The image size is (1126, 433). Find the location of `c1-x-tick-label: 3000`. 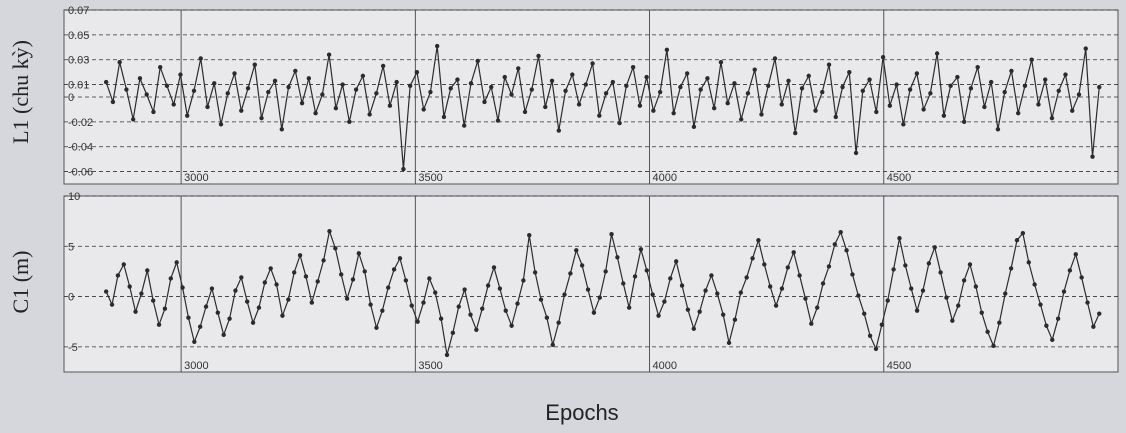

c1-x-tick-label: 3000 is located at coordinates (196, 366).